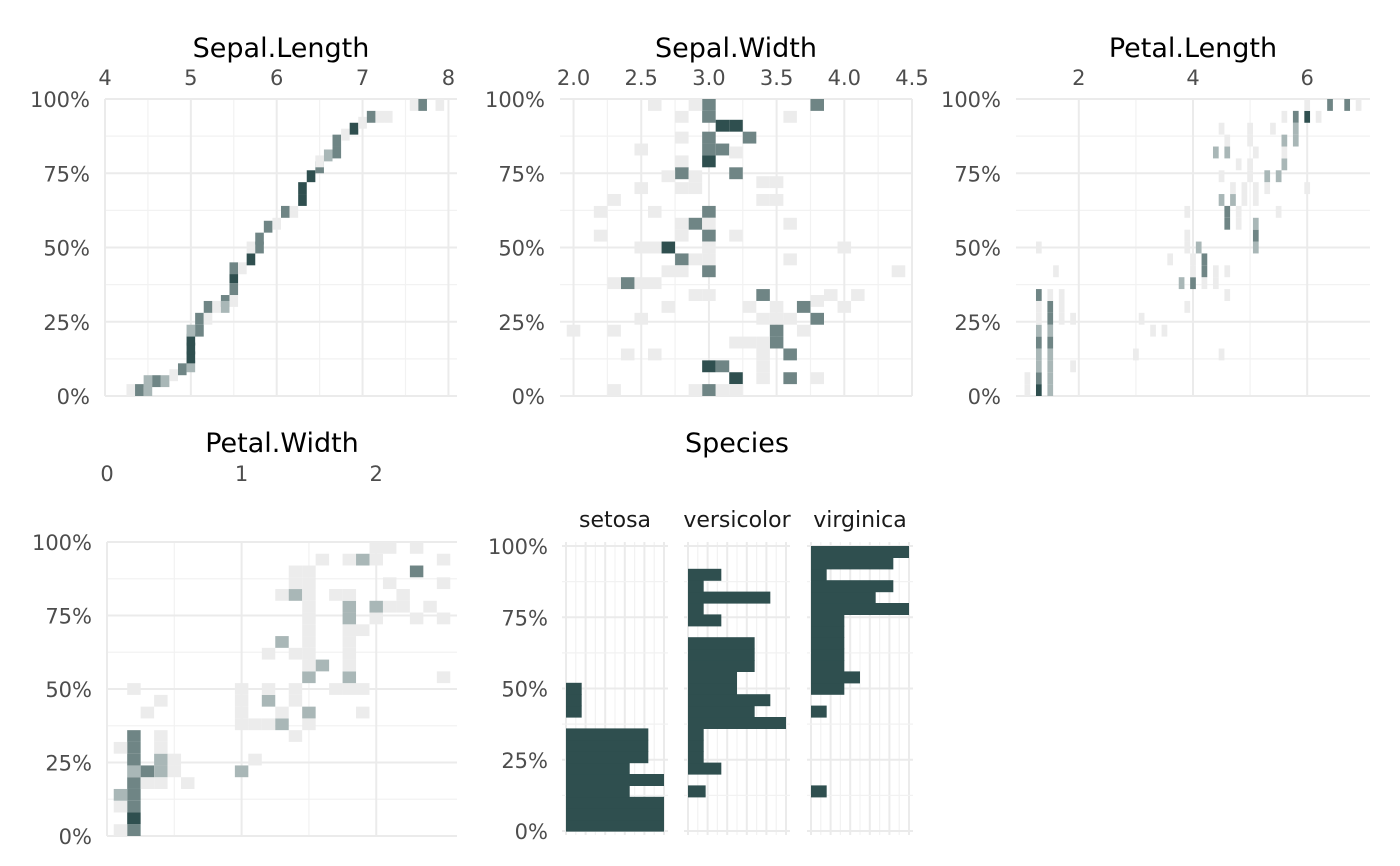 The height and width of the screenshot is (866, 1400). Describe the element at coordinates (241, 474) in the screenshot. I see `x-tick-label: 1` at that location.